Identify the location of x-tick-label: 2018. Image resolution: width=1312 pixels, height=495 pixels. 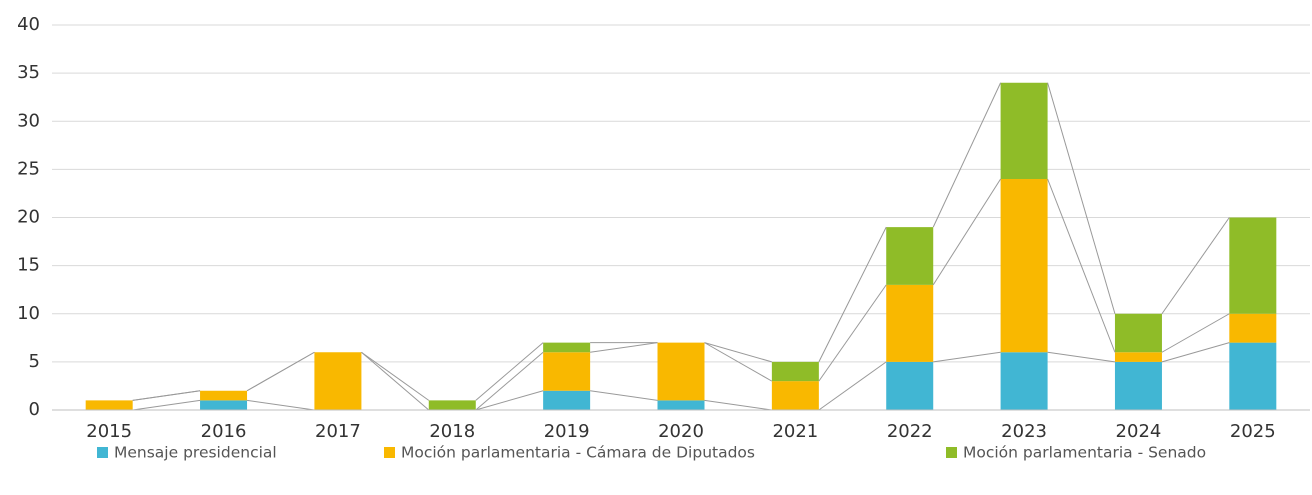
(452, 431).